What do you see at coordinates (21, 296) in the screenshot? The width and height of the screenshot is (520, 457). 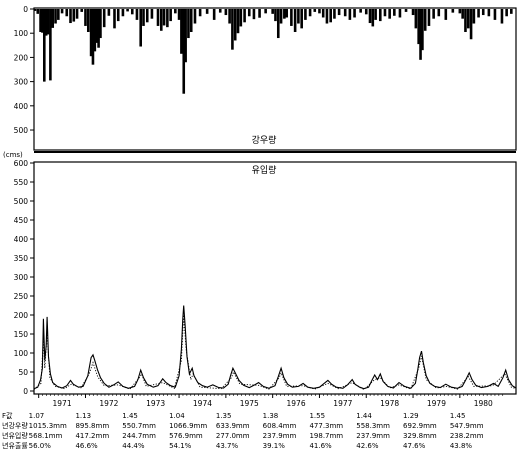 I see `inflow-y-tick-label: 250` at bounding box center [21, 296].